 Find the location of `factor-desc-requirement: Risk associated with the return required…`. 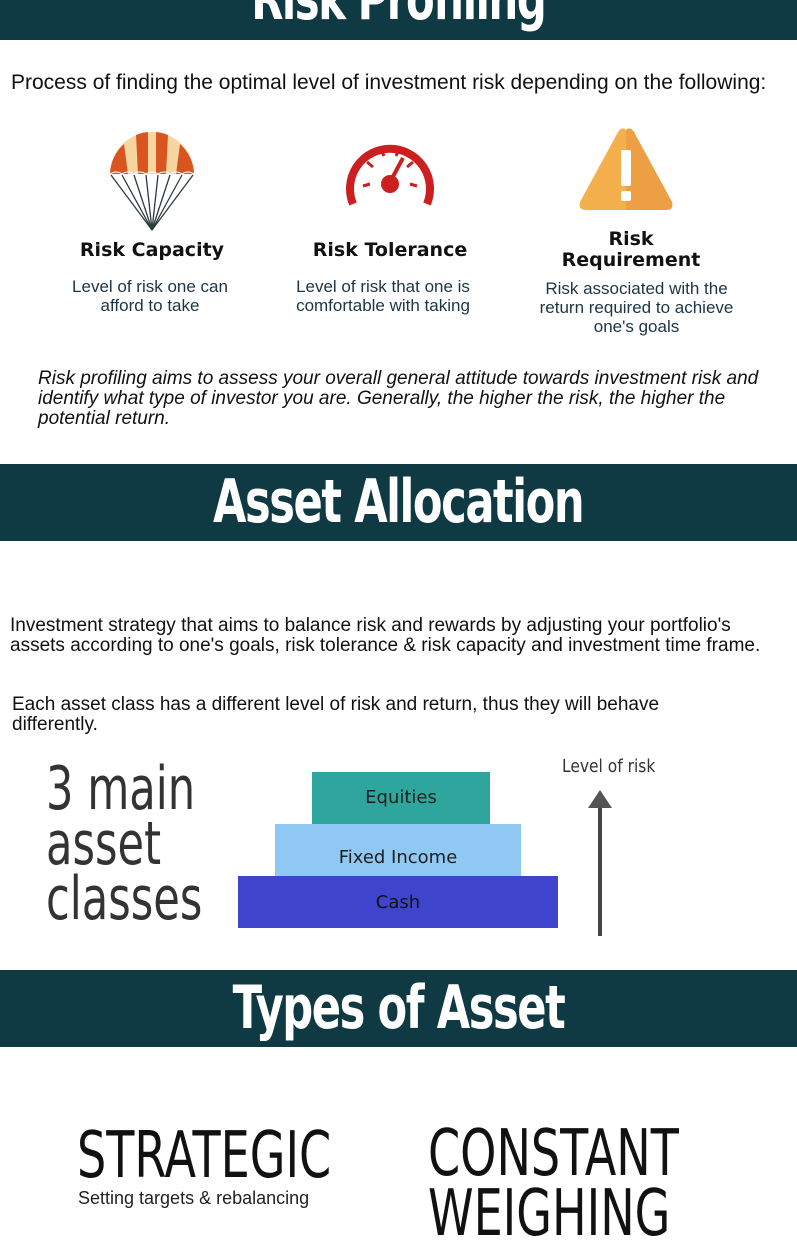

factor-desc-requirement: Risk associated with the return required… is located at coordinates (636, 307).